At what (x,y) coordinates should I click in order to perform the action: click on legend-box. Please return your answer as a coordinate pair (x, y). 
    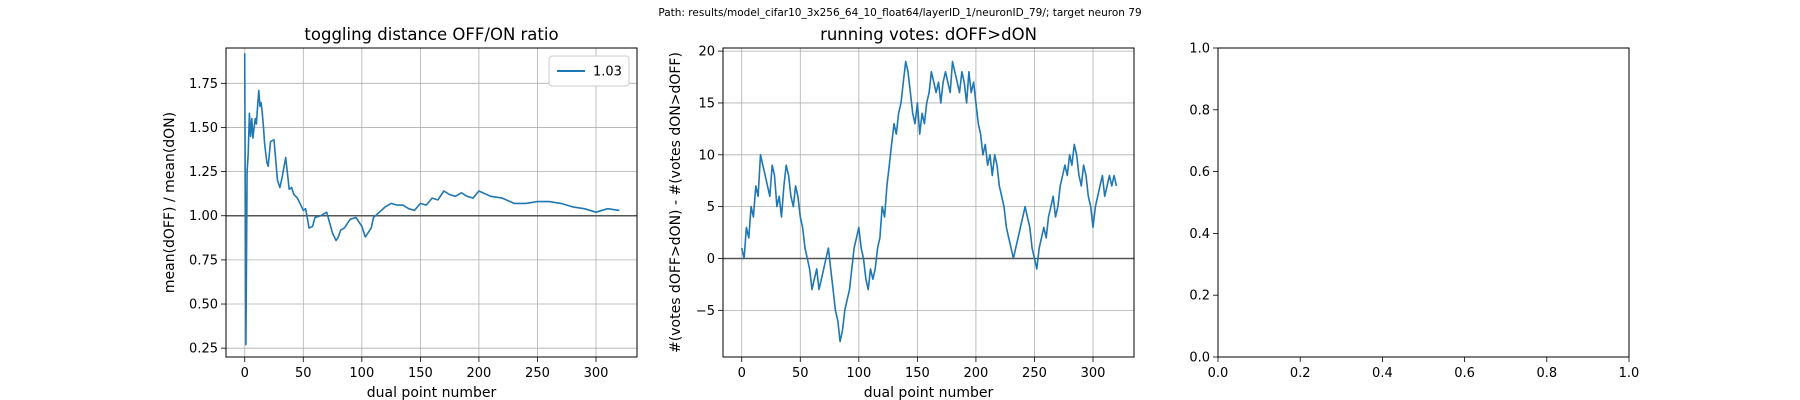
    Looking at the image, I should click on (589, 71).